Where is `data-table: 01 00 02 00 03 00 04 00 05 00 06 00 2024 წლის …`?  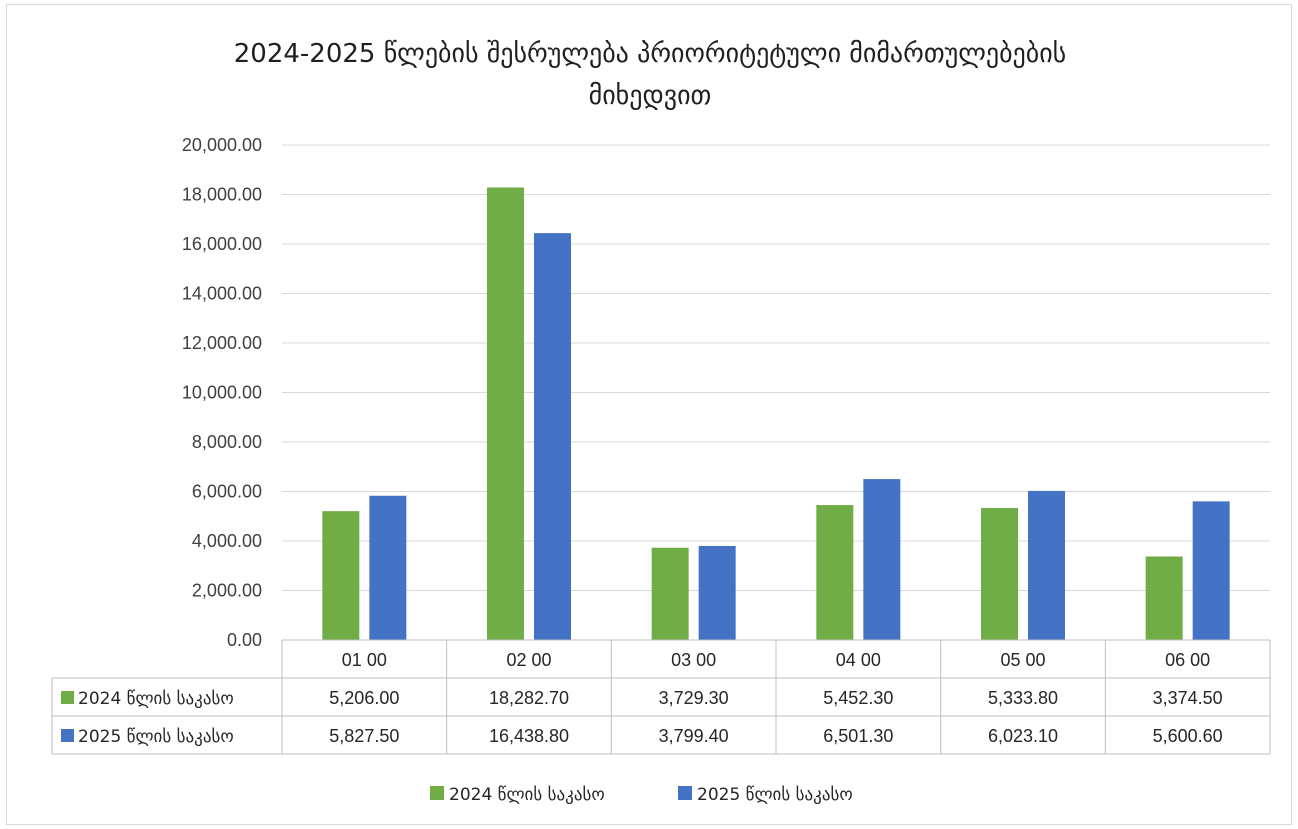 data-table: 01 00 02 00 03 00 04 00 05 00 06 00 2024 წლის … is located at coordinates (661, 697).